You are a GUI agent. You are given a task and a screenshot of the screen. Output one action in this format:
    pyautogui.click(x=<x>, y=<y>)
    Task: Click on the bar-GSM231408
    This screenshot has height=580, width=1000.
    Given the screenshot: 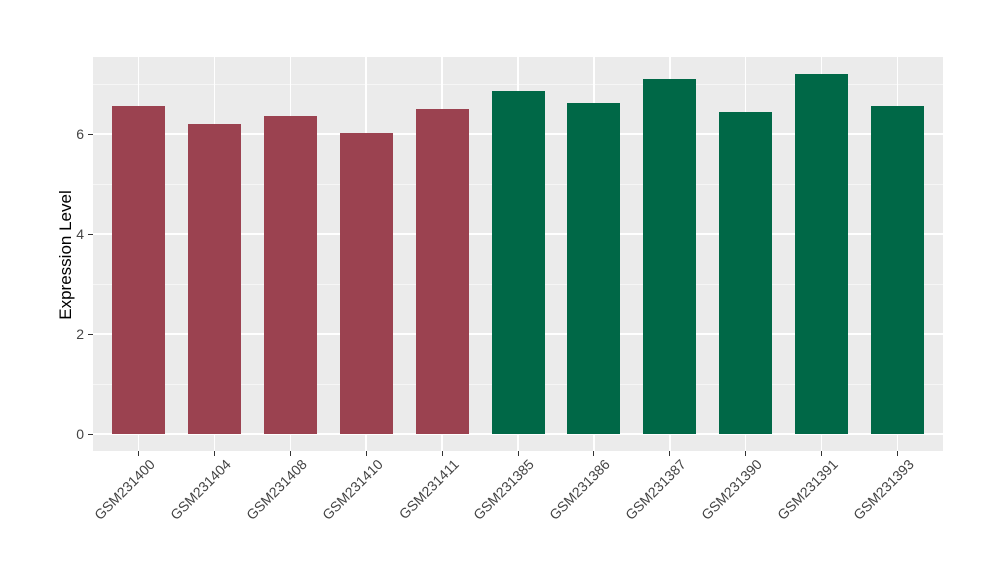 What is the action you would take?
    pyautogui.click(x=290, y=275)
    